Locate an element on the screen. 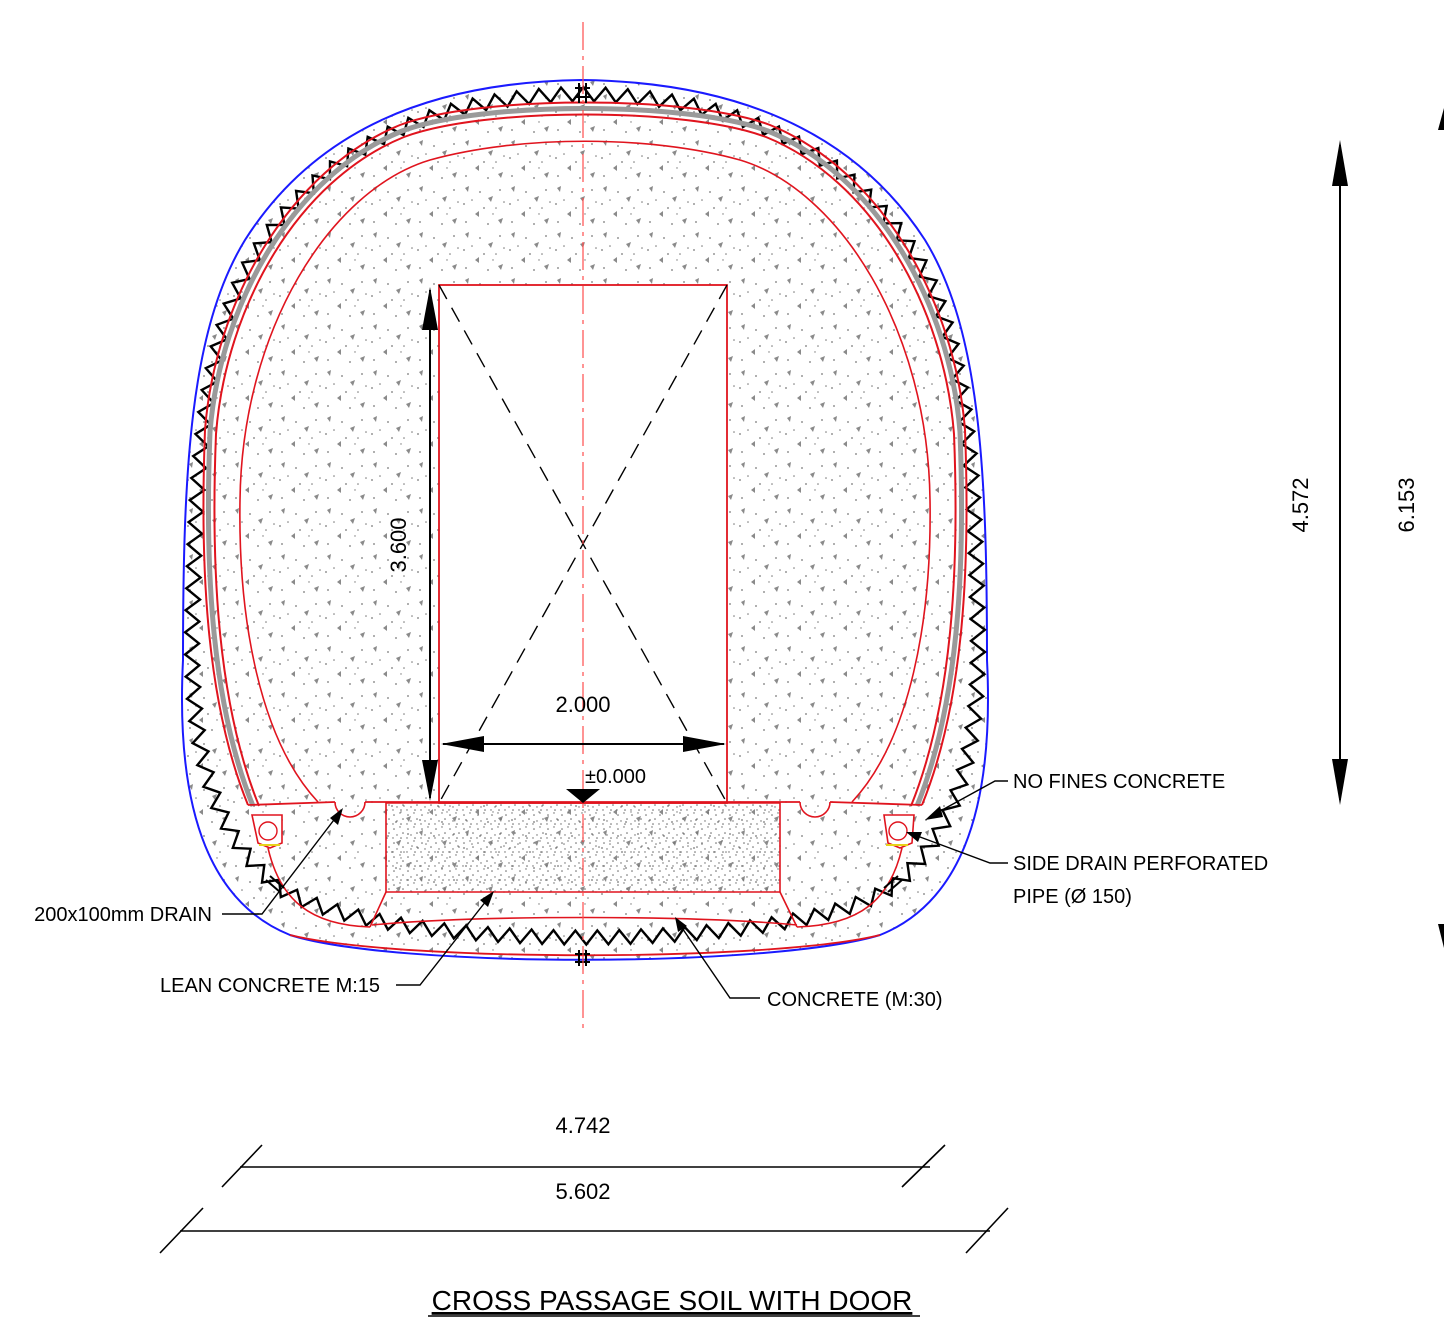 This screenshot has width=1444, height=1323. label-no-fines: NO FINES CONCRETE is located at coordinates (1119, 782).